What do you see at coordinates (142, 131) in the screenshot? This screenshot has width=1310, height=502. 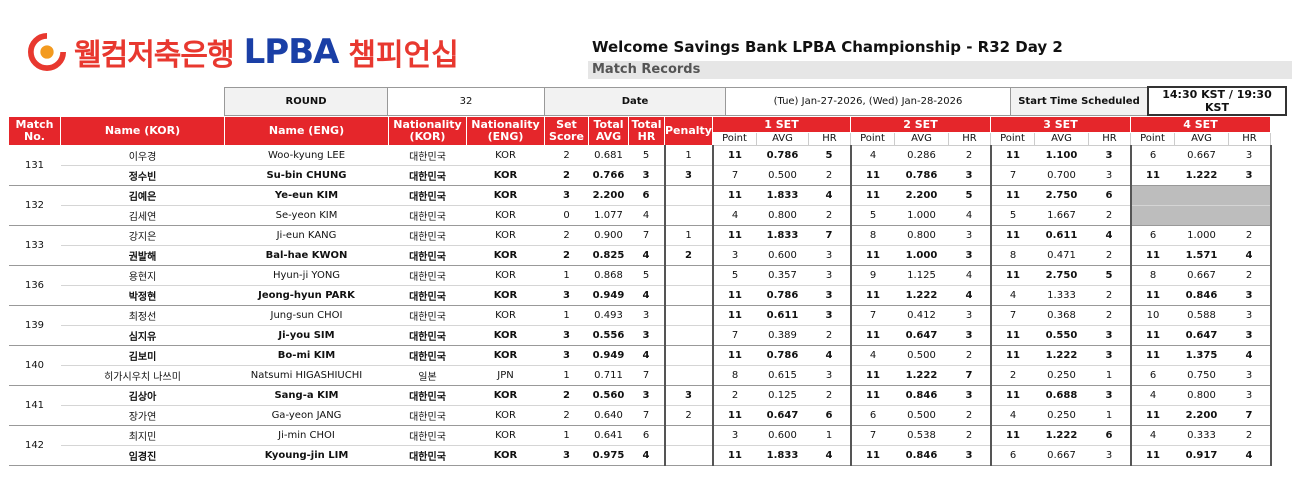 I see `header-name-kor: Name (KOR)` at bounding box center [142, 131].